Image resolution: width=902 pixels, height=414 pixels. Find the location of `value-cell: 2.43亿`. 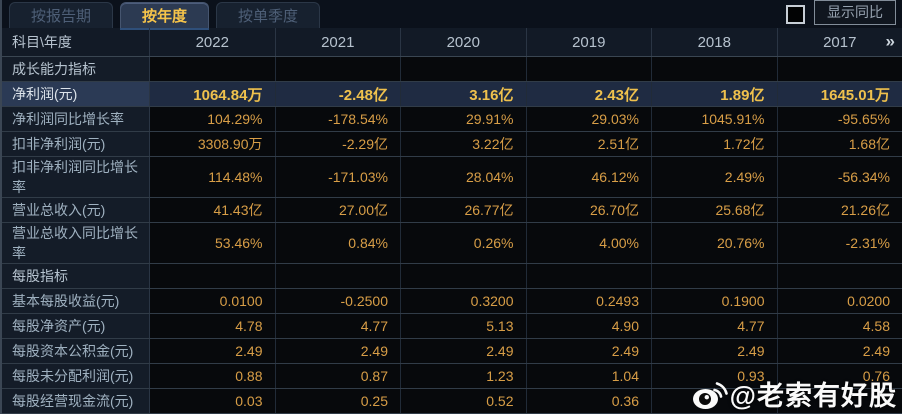

value-cell: 2.43亿 is located at coordinates (589, 94).